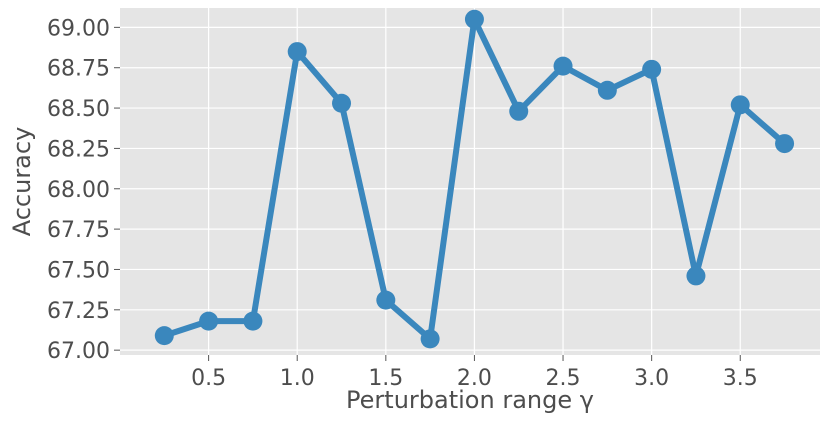 Image resolution: width=830 pixels, height=425 pixels. What do you see at coordinates (78, 109) in the screenshot?
I see `y-tick-label: 68.50` at bounding box center [78, 109].